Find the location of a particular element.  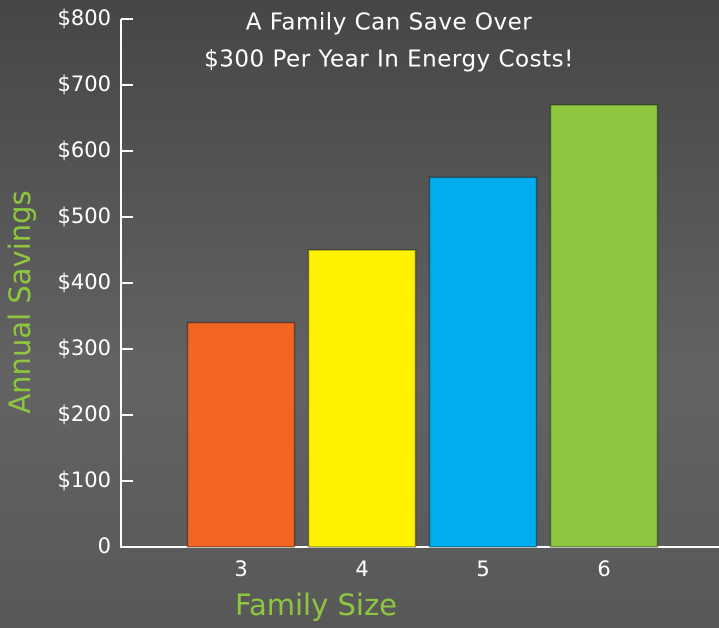

y-tick-label: $800 is located at coordinates (84, 18).